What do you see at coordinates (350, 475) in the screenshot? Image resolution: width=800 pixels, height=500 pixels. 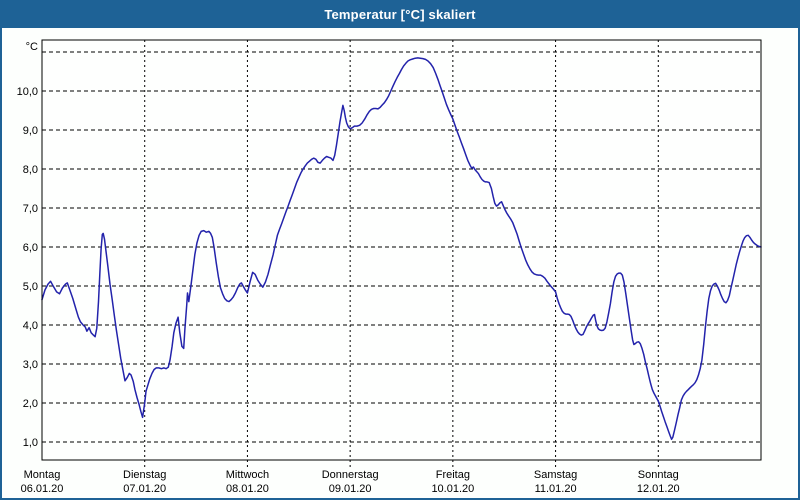 I see `x-axis-day-name: Donnerstag` at bounding box center [350, 475].